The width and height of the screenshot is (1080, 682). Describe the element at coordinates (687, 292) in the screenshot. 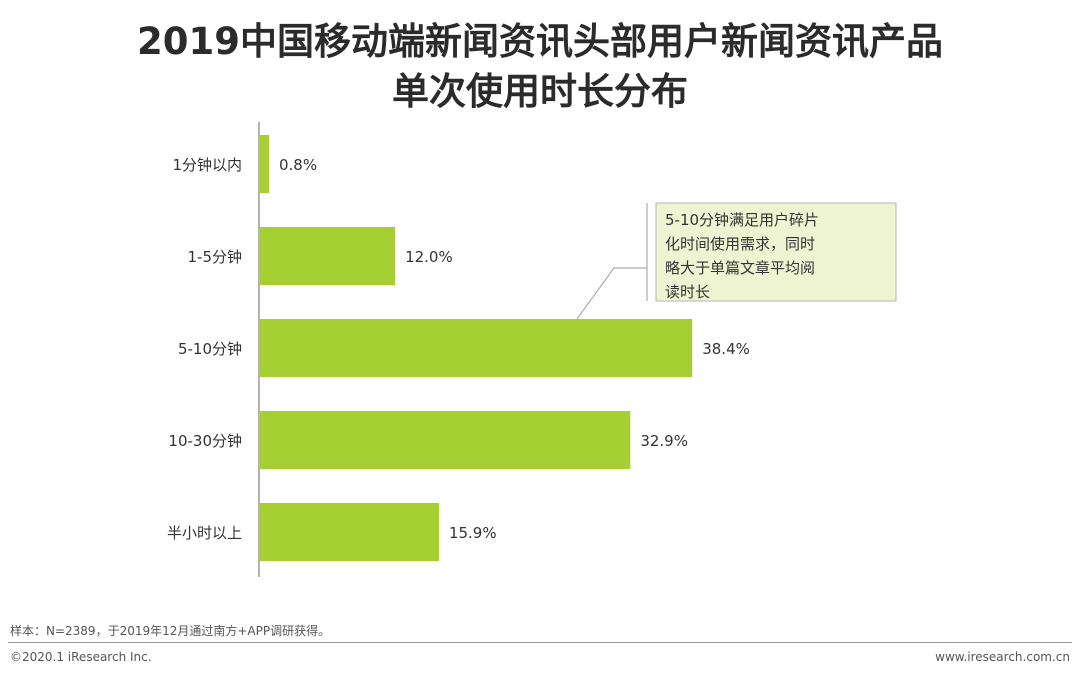

I see `annotation-text-line-4: 读时长` at that location.